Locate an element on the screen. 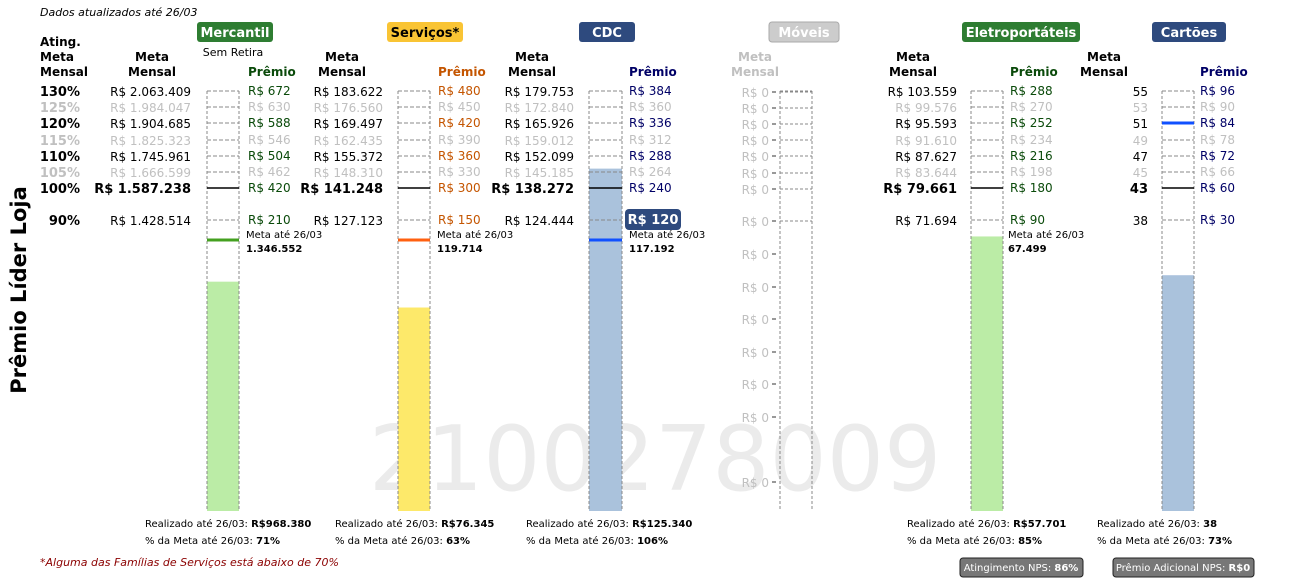 Image resolution: width=1307 pixels, height=583 pixels. meta-ate-value: 67.499 is located at coordinates (1027, 249).